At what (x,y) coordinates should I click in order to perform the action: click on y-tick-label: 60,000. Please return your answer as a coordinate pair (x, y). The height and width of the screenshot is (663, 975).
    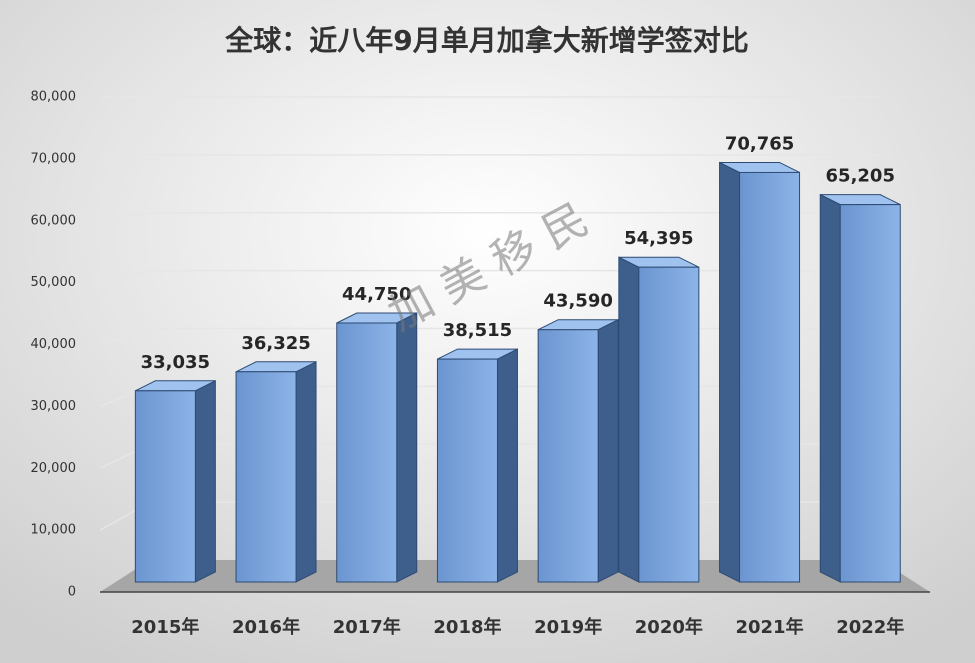
    Looking at the image, I should click on (54, 220).